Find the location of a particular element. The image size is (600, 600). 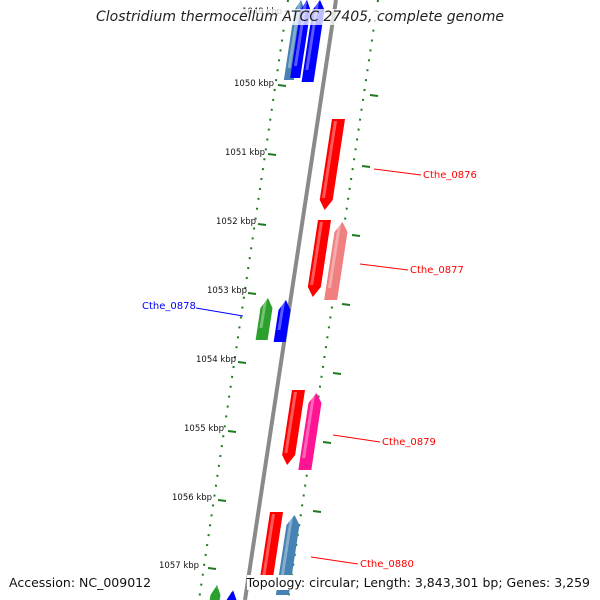

gene-cthe-0879-magenta-highlight is located at coordinates (308, 426).